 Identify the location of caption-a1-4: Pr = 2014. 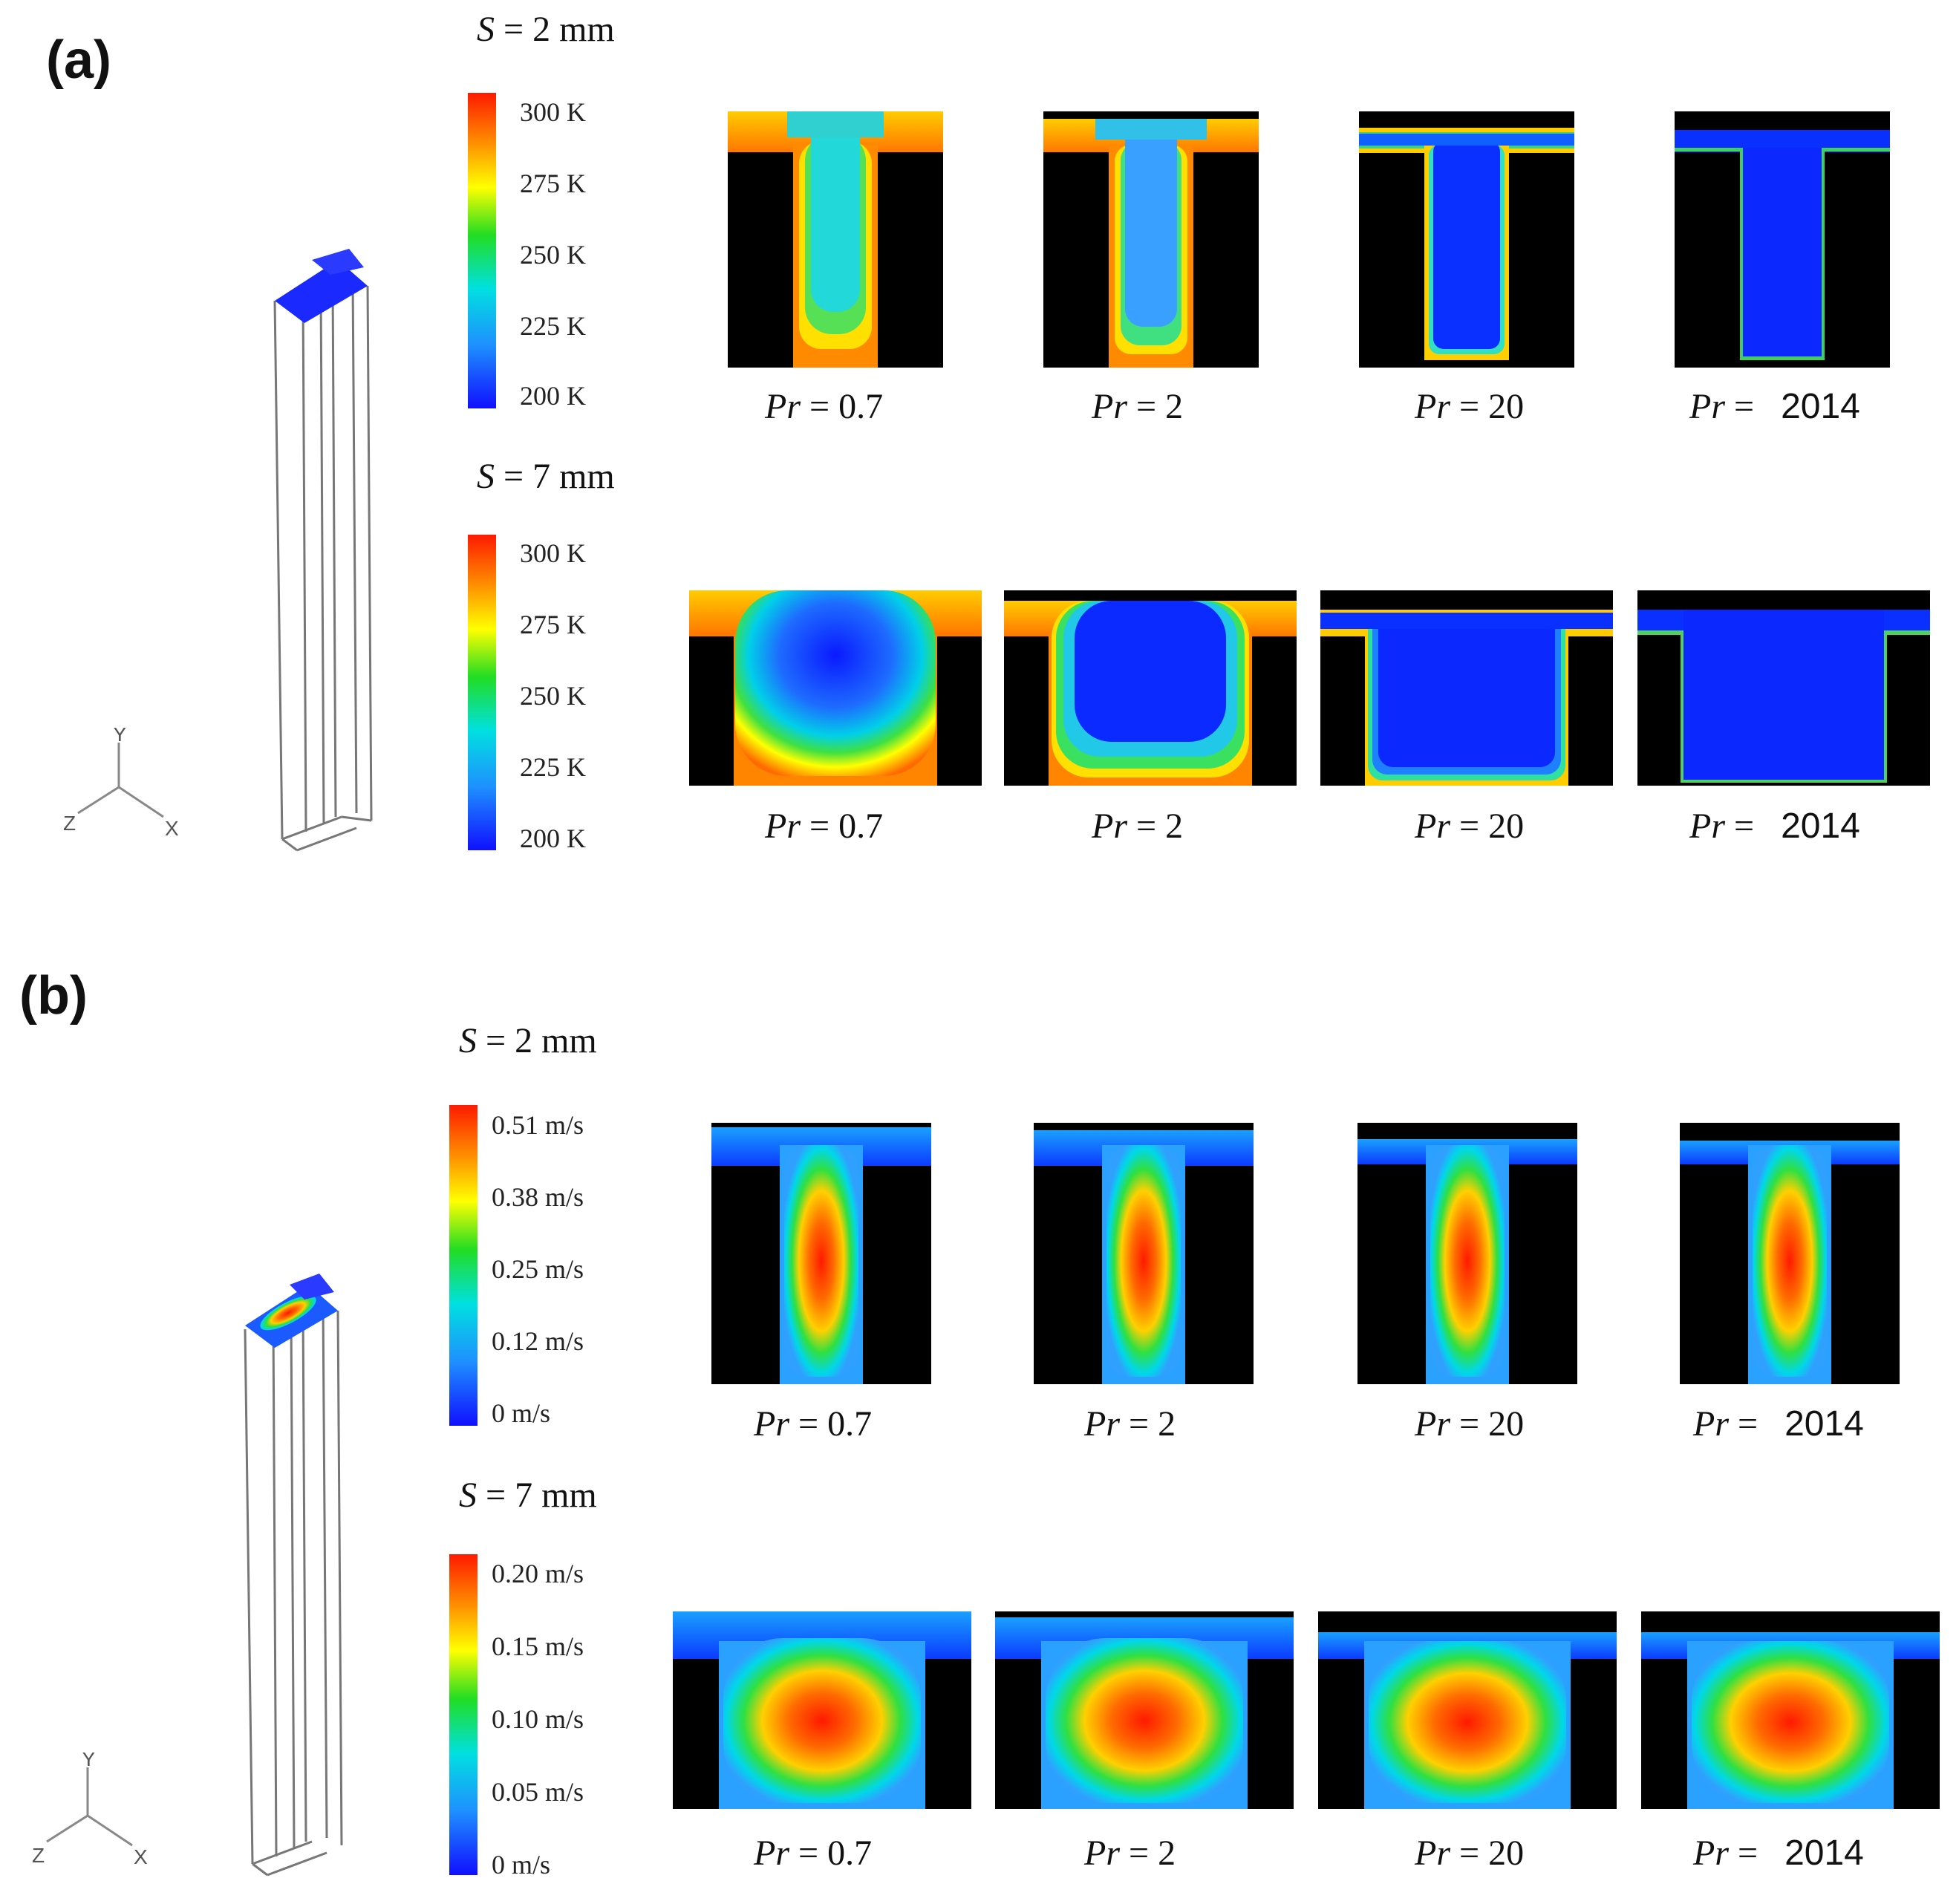
(1774, 406).